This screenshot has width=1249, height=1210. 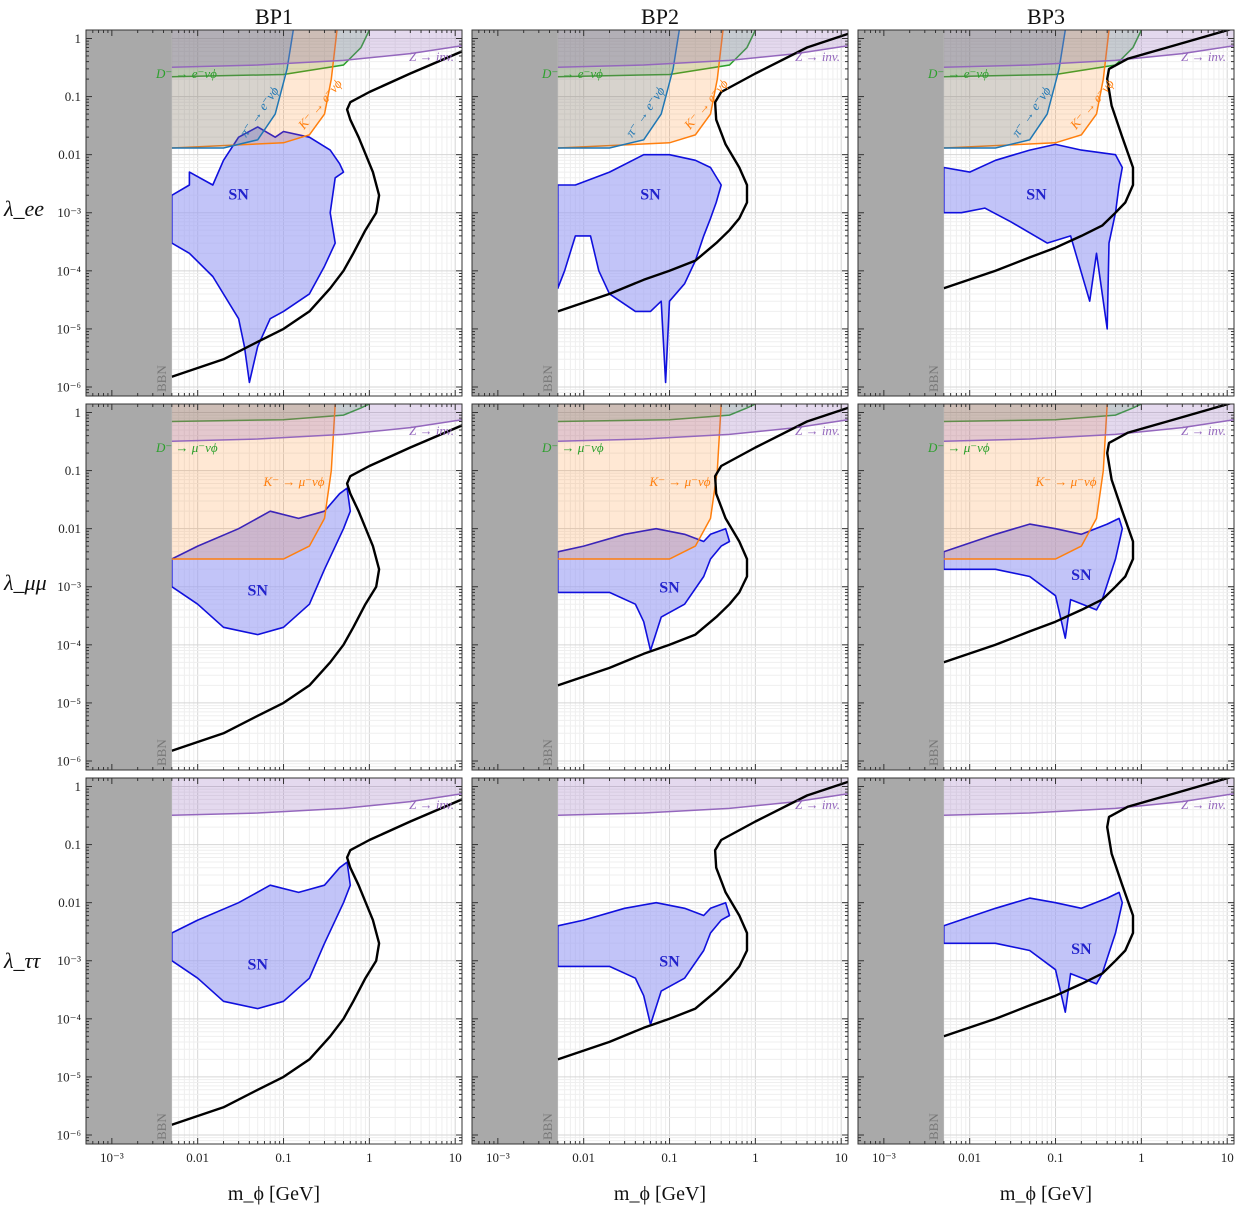 I want to click on x-axis-label-bp1: m_ϕ [GeV], so click(x=274, y=1194).